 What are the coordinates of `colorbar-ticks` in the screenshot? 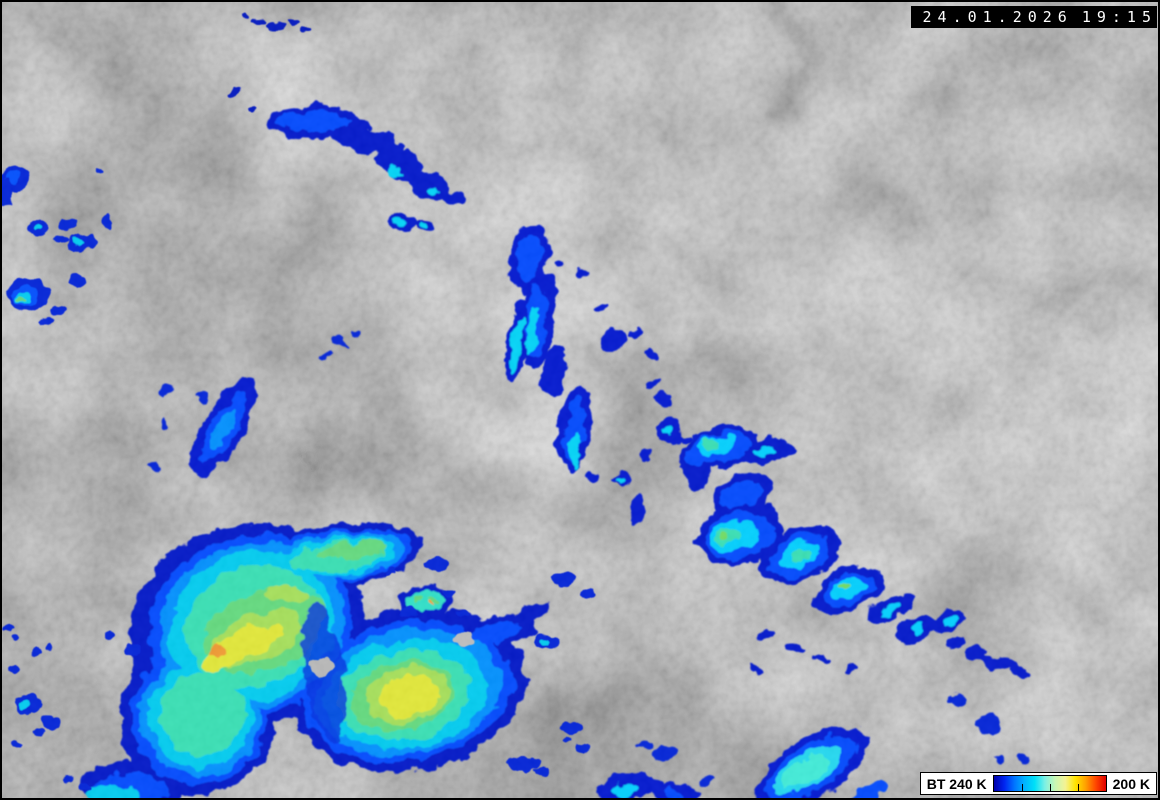 It's located at (1050, 783).